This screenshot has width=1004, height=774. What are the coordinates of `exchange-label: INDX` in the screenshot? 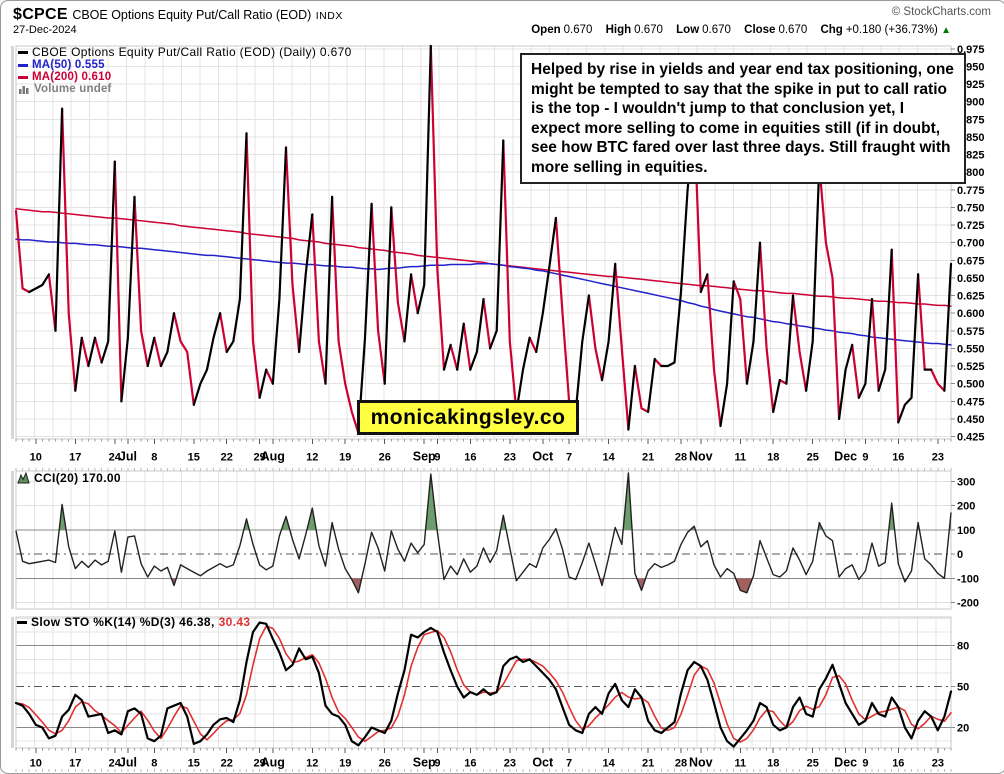 It's located at (329, 16).